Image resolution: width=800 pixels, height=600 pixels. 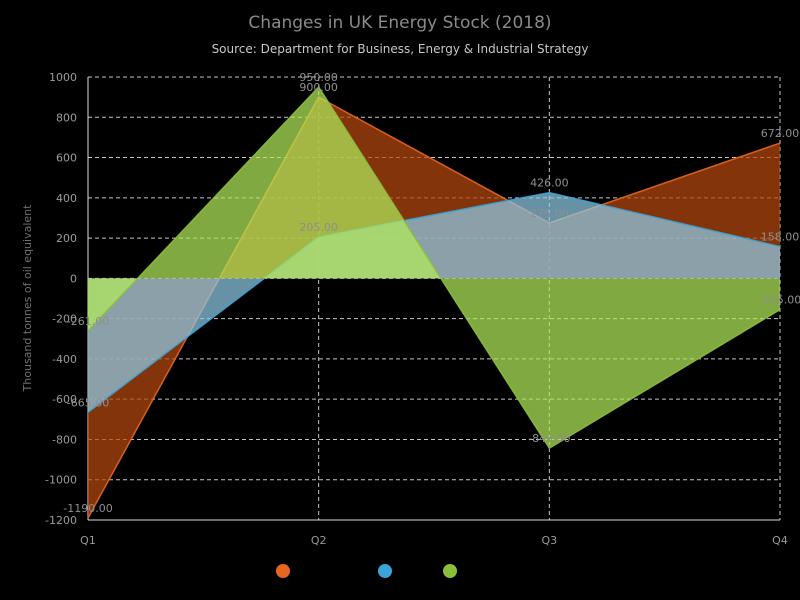 What do you see at coordinates (64, 439) in the screenshot?
I see `y-tick-label: -800` at bounding box center [64, 439].